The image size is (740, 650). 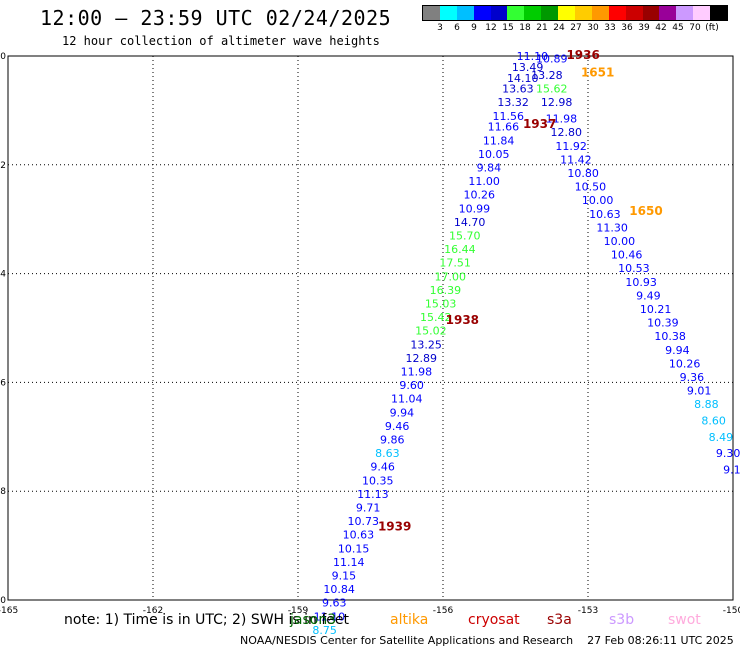 I want to click on scale-label: 18, so click(x=525, y=28).